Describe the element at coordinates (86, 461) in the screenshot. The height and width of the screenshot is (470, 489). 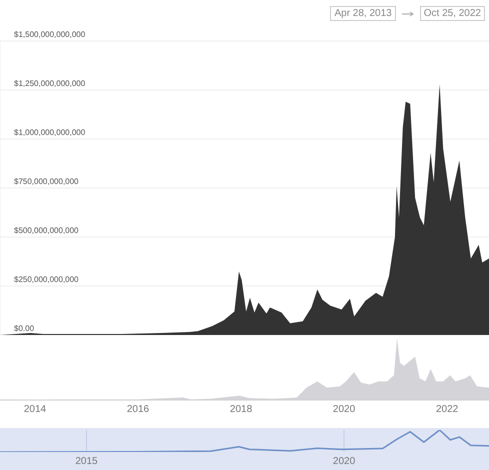
I see `x-tick-label: 2015` at that location.